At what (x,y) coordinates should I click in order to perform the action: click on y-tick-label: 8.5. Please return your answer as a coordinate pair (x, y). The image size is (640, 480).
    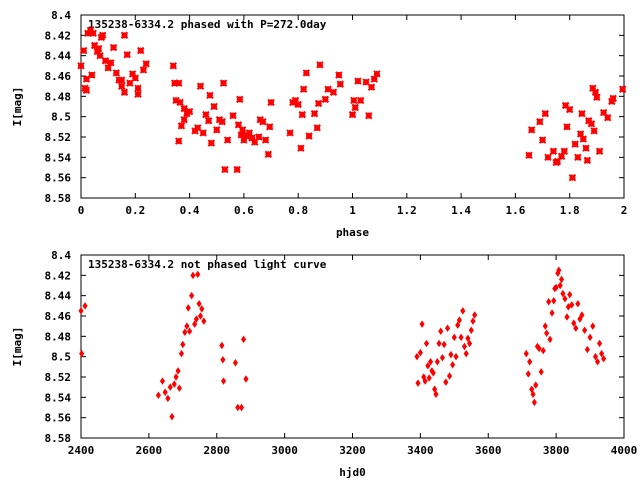
    Looking at the image, I should click on (61, 117).